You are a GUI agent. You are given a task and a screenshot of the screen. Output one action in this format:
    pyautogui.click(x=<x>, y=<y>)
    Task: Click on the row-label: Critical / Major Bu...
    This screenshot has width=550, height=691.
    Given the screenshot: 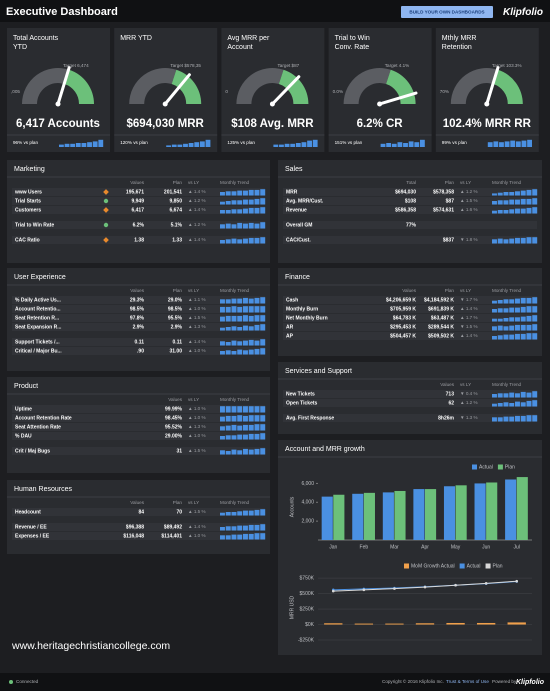 What is the action you would take?
    pyautogui.click(x=38, y=351)
    